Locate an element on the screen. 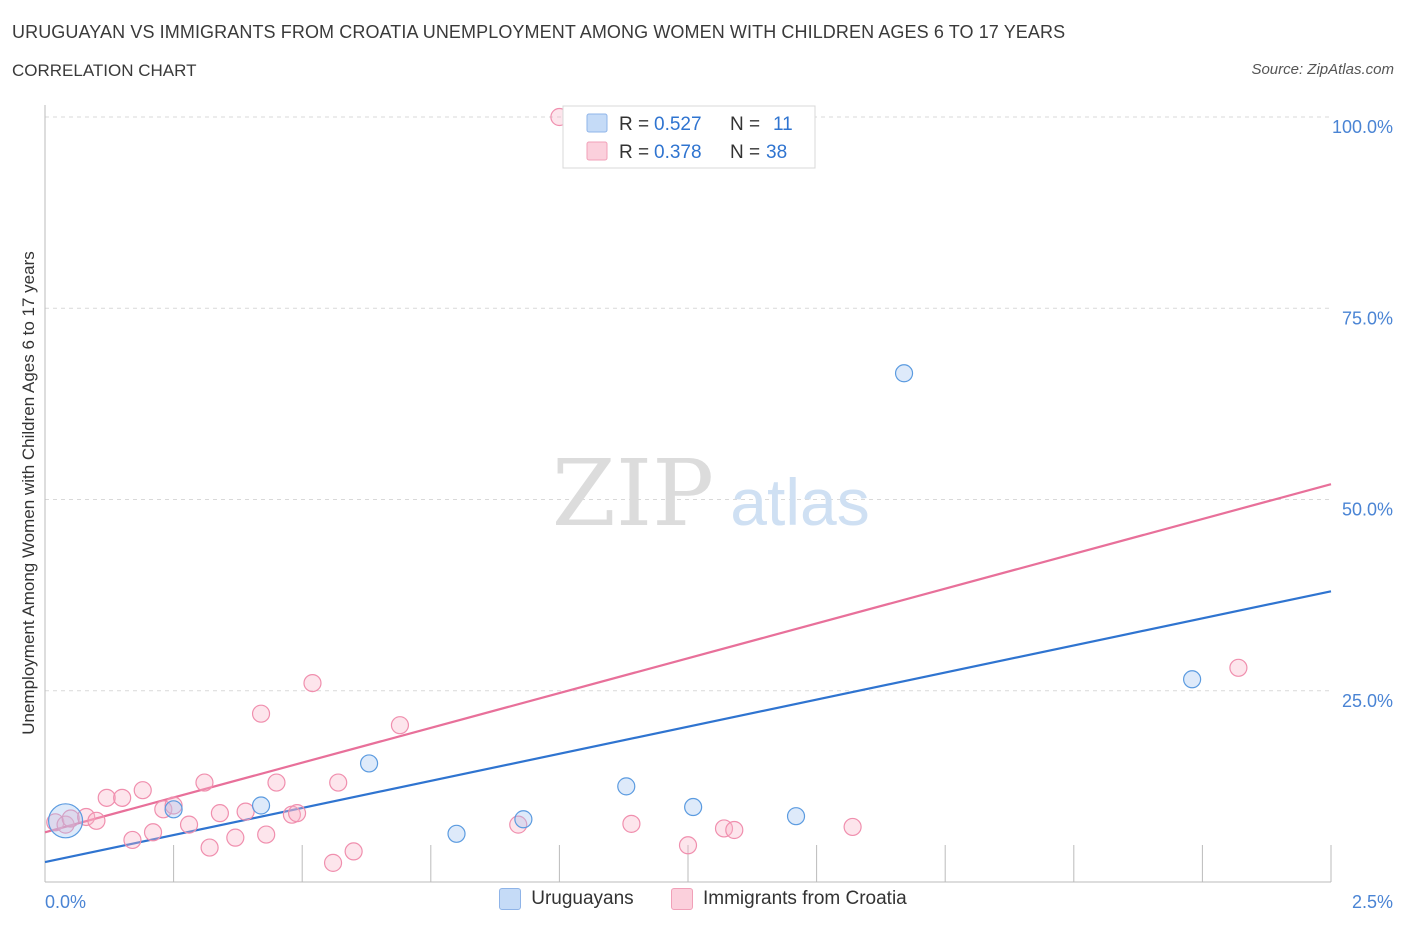  stats-n-label-1: N = is located at coordinates (745, 124).